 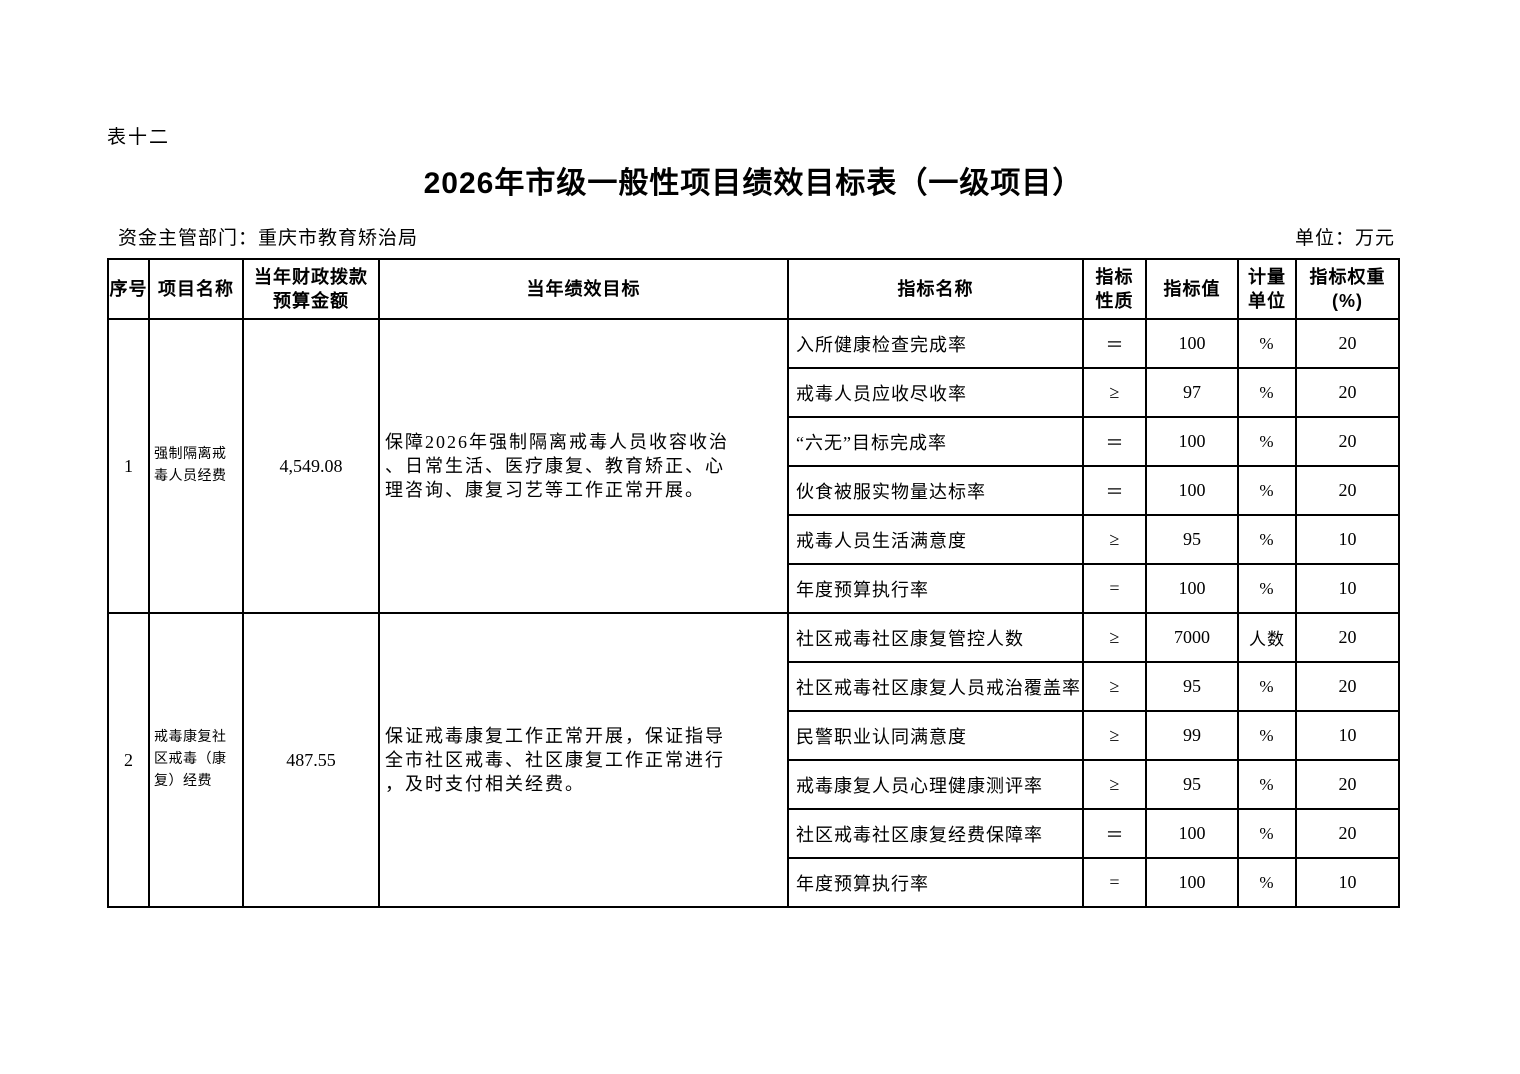 I want to click on indicator-name-cell: 社区戒毒社区康复管控人数, so click(x=935, y=637).